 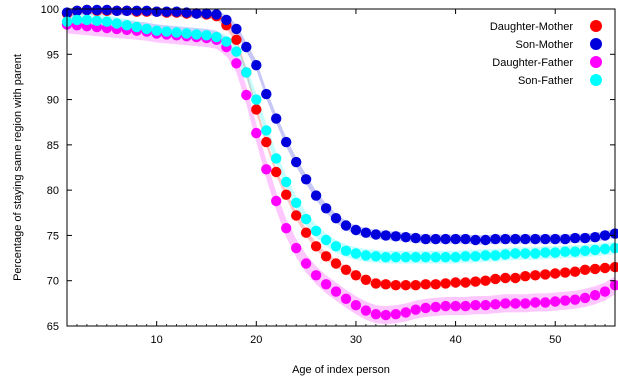 What do you see at coordinates (53, 146) in the screenshot?
I see `y-tick-label: 85` at bounding box center [53, 146].